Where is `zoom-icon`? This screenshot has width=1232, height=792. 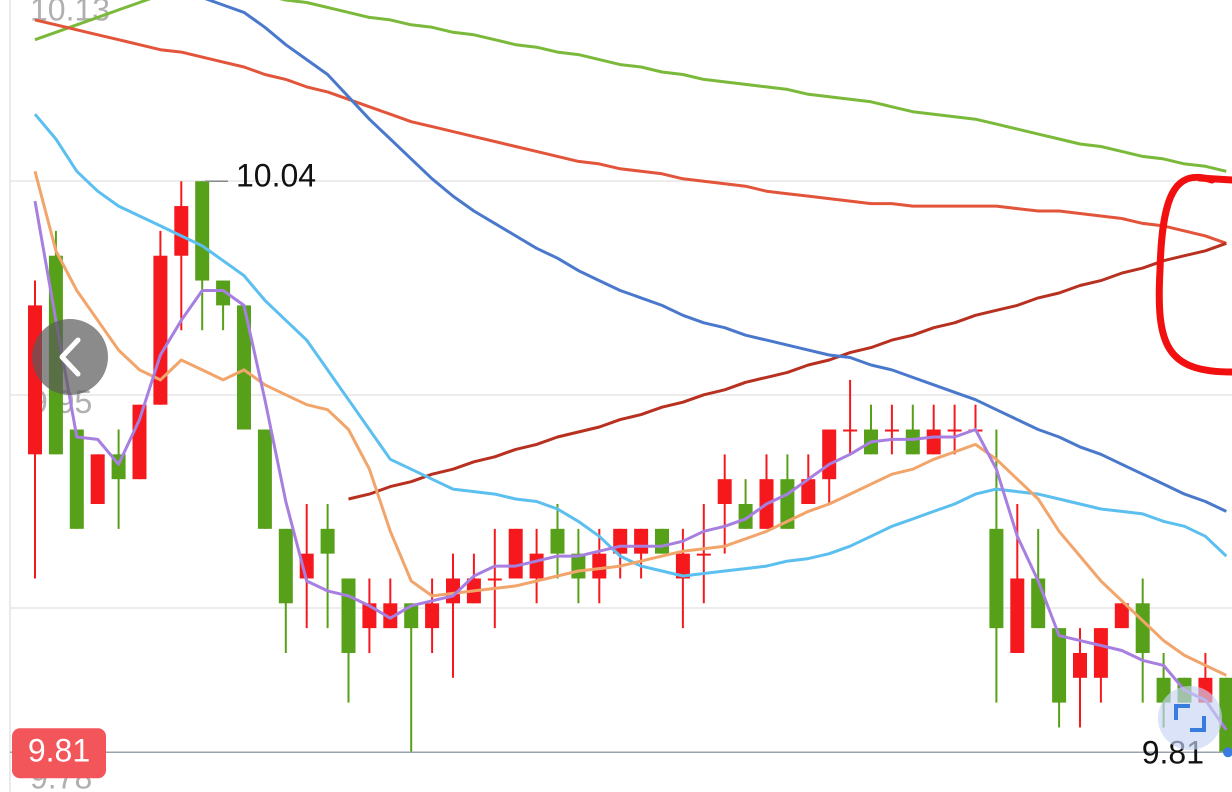
zoom-icon is located at coordinates (1190, 718).